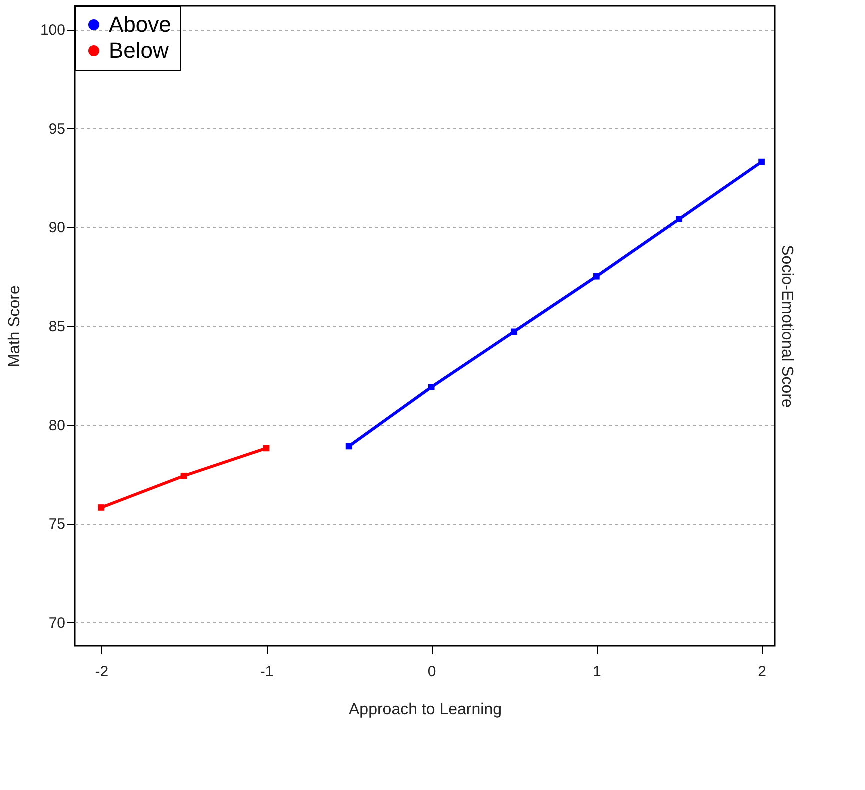 This screenshot has height=790, width=865. Describe the element at coordinates (57, 228) in the screenshot. I see `y-tick-label: 90` at that location.